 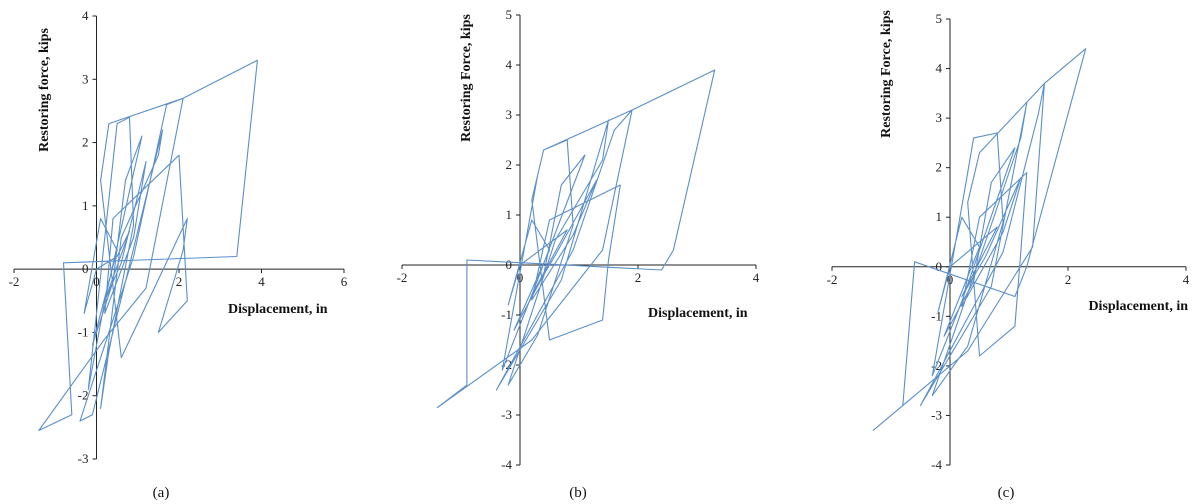 What do you see at coordinates (939, 216) in the screenshot?
I see `panel-c-y-tick-label: 1` at bounding box center [939, 216].